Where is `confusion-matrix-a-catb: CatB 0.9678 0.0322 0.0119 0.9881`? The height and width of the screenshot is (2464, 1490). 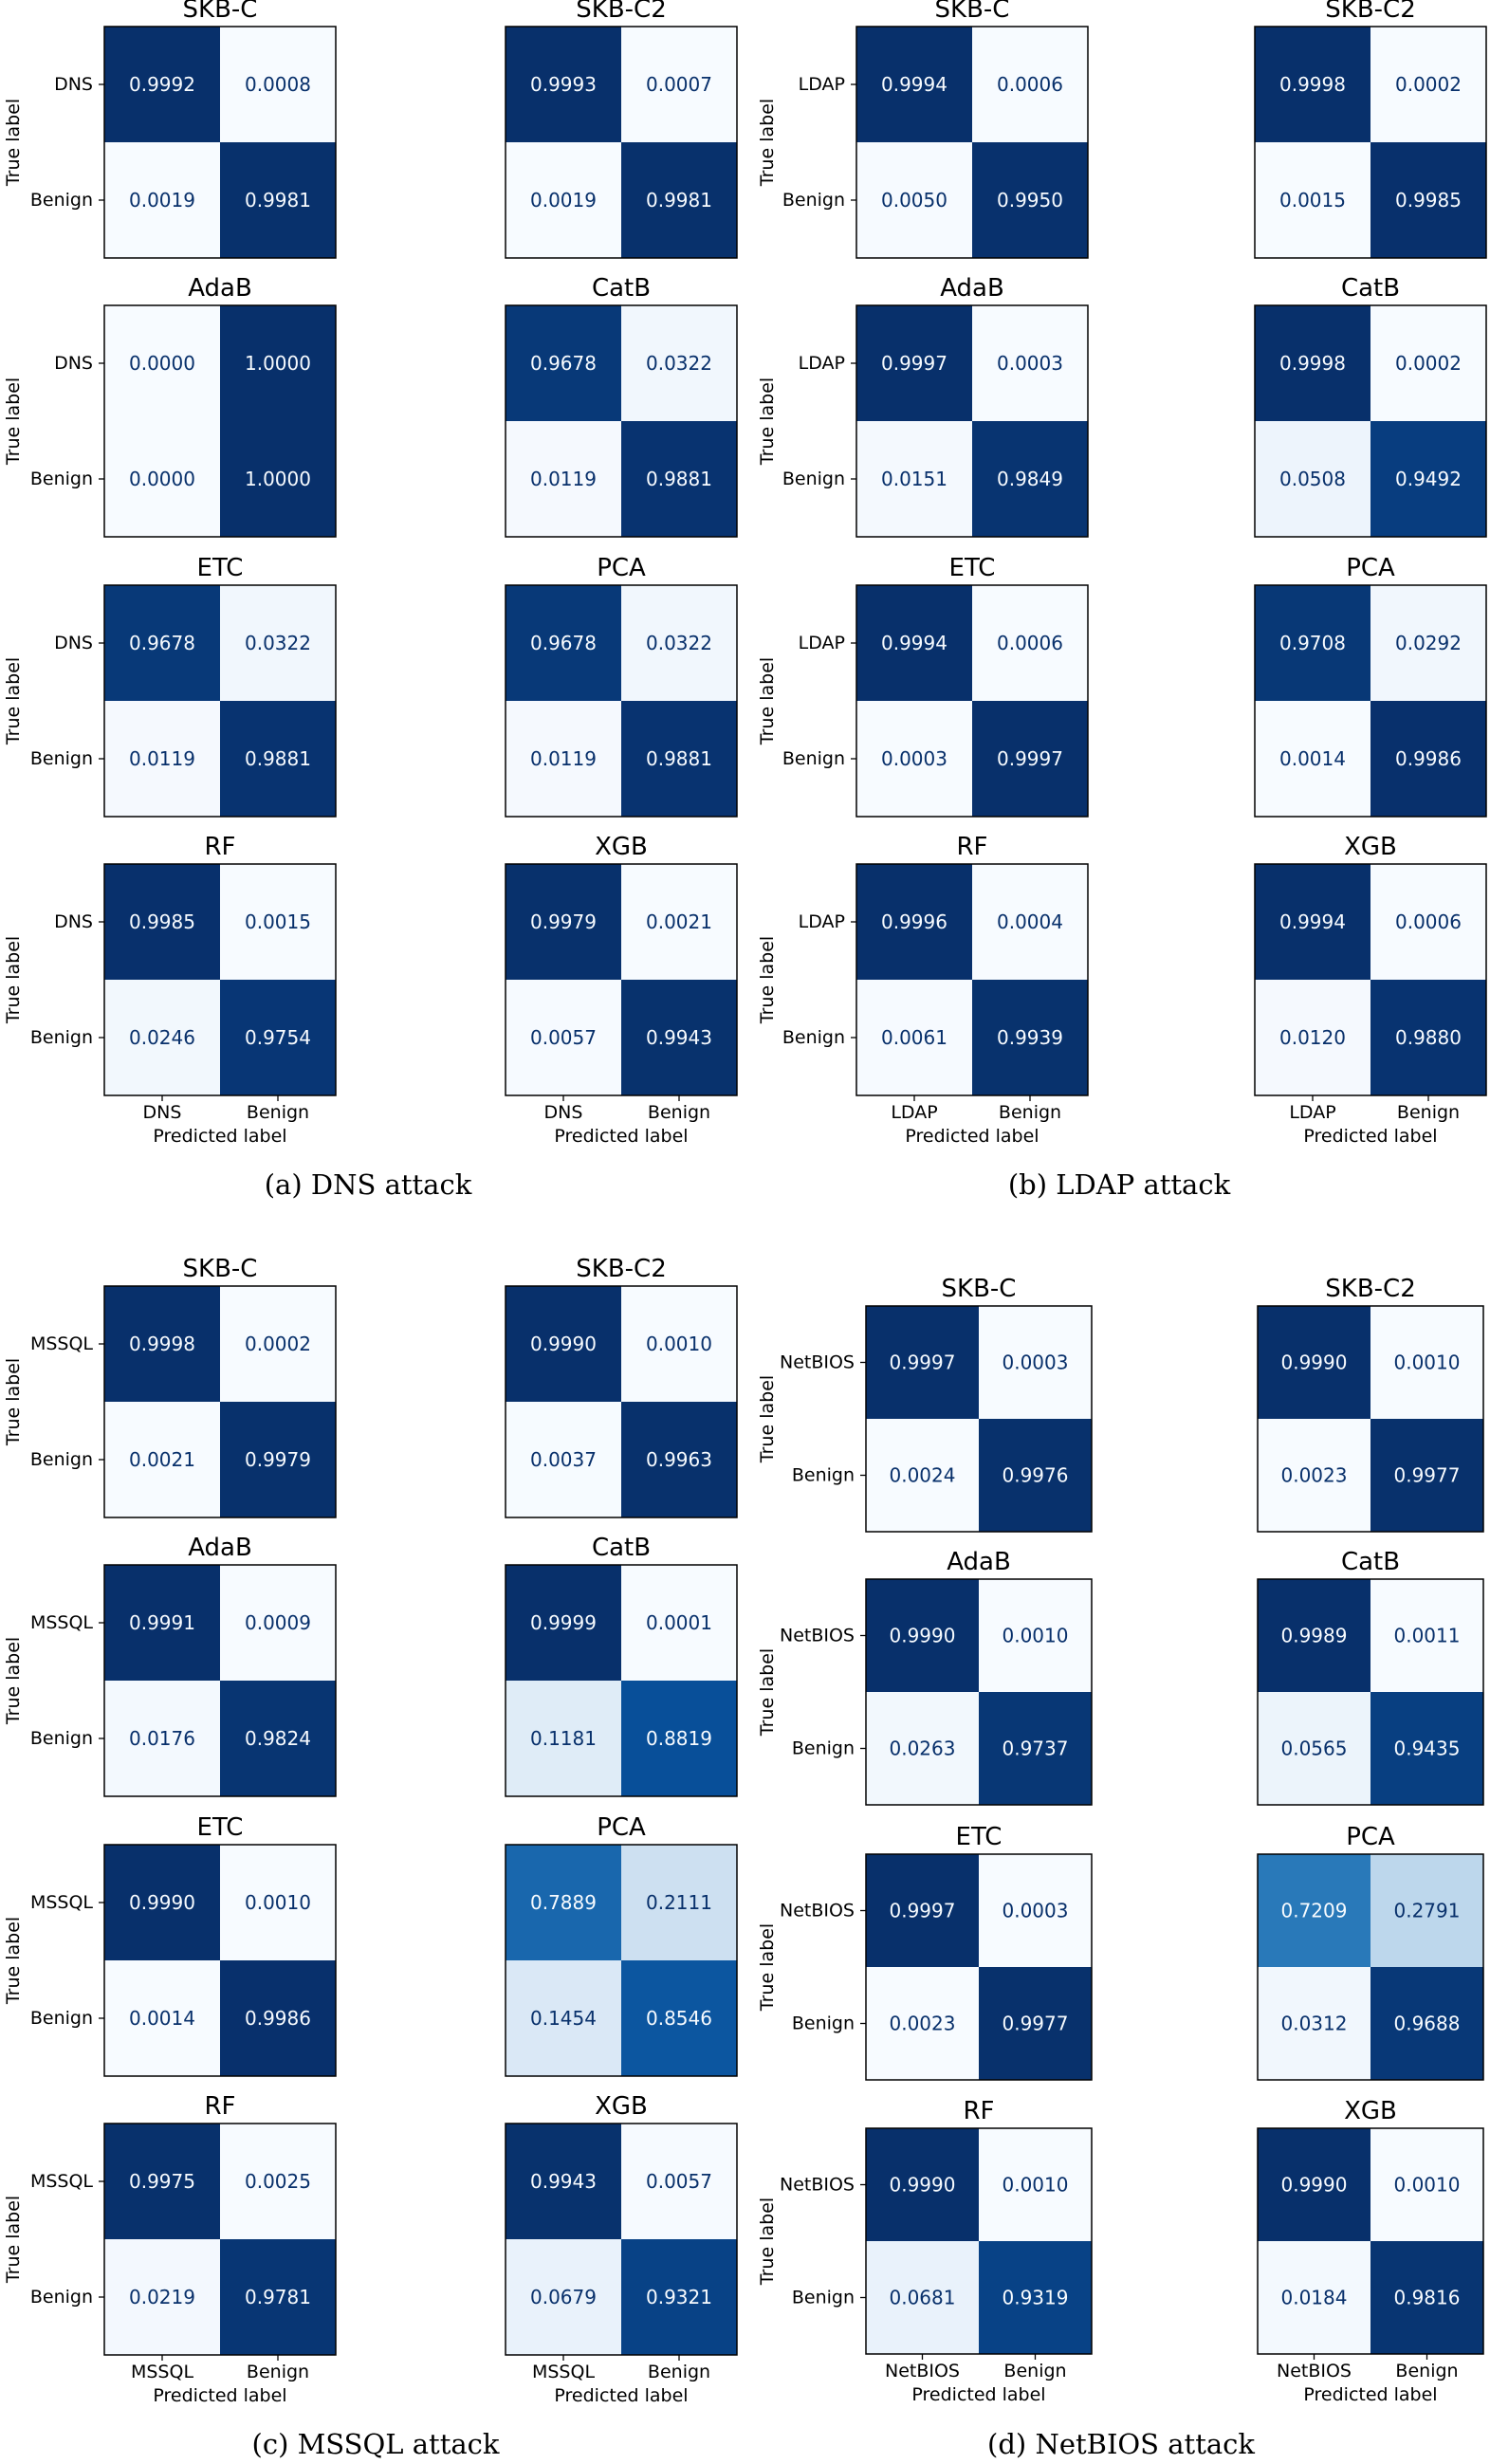
confusion-matrix-a-catb: CatB 0.9678 0.0322 0.0119 0.9881 is located at coordinates (621, 406).